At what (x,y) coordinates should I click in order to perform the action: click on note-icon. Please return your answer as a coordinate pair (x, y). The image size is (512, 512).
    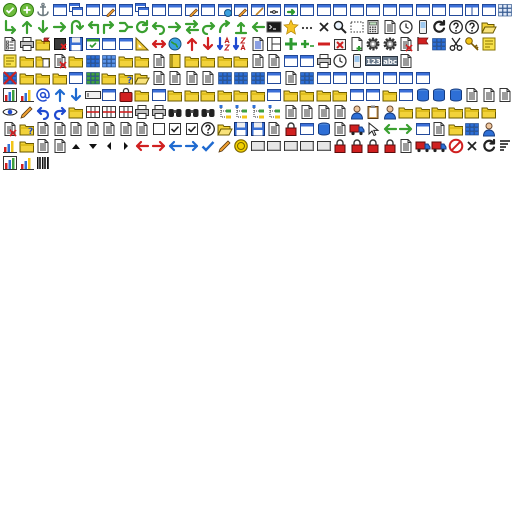
    Looking at the image, I should click on (489, 44).